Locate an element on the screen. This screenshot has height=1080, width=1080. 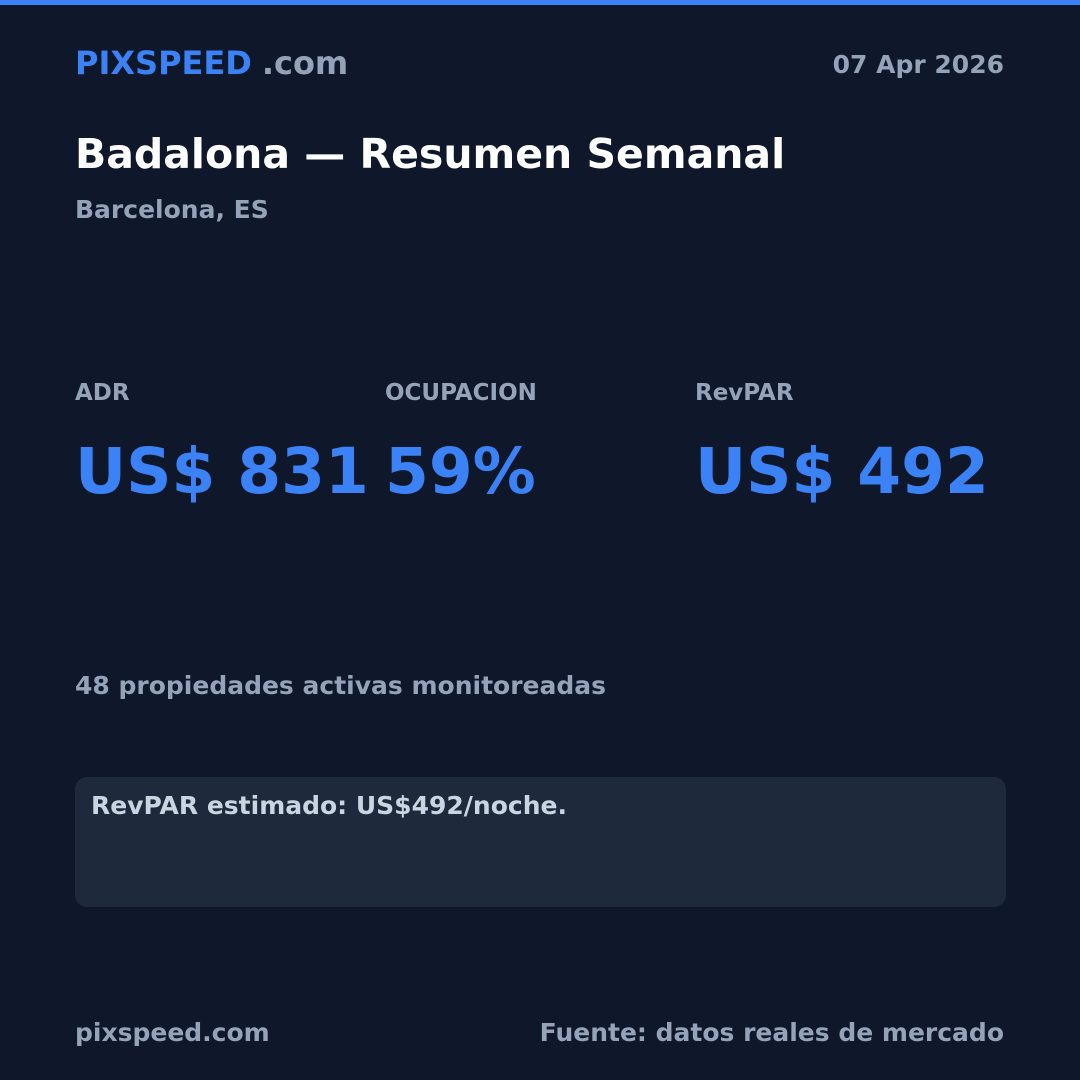
metric-label: ADR is located at coordinates (102, 393).